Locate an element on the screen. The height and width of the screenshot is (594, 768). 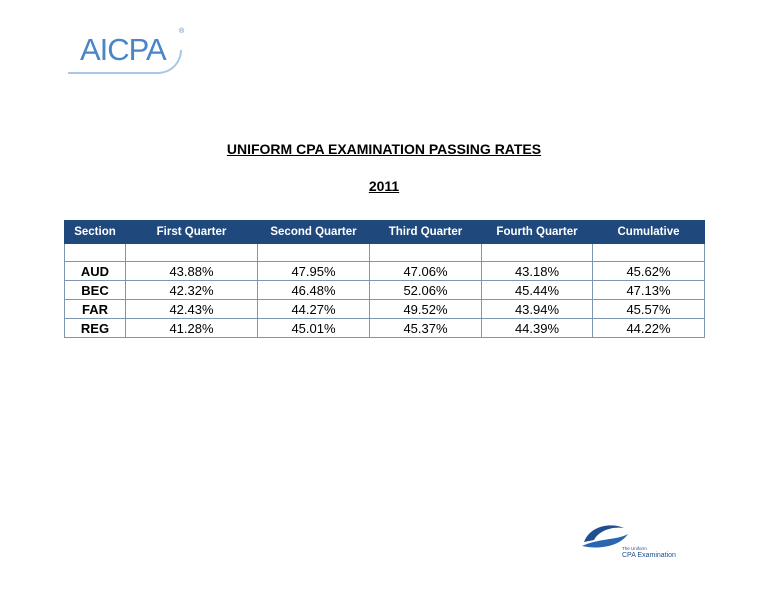
col-header: First Quarter is located at coordinates (191, 232).